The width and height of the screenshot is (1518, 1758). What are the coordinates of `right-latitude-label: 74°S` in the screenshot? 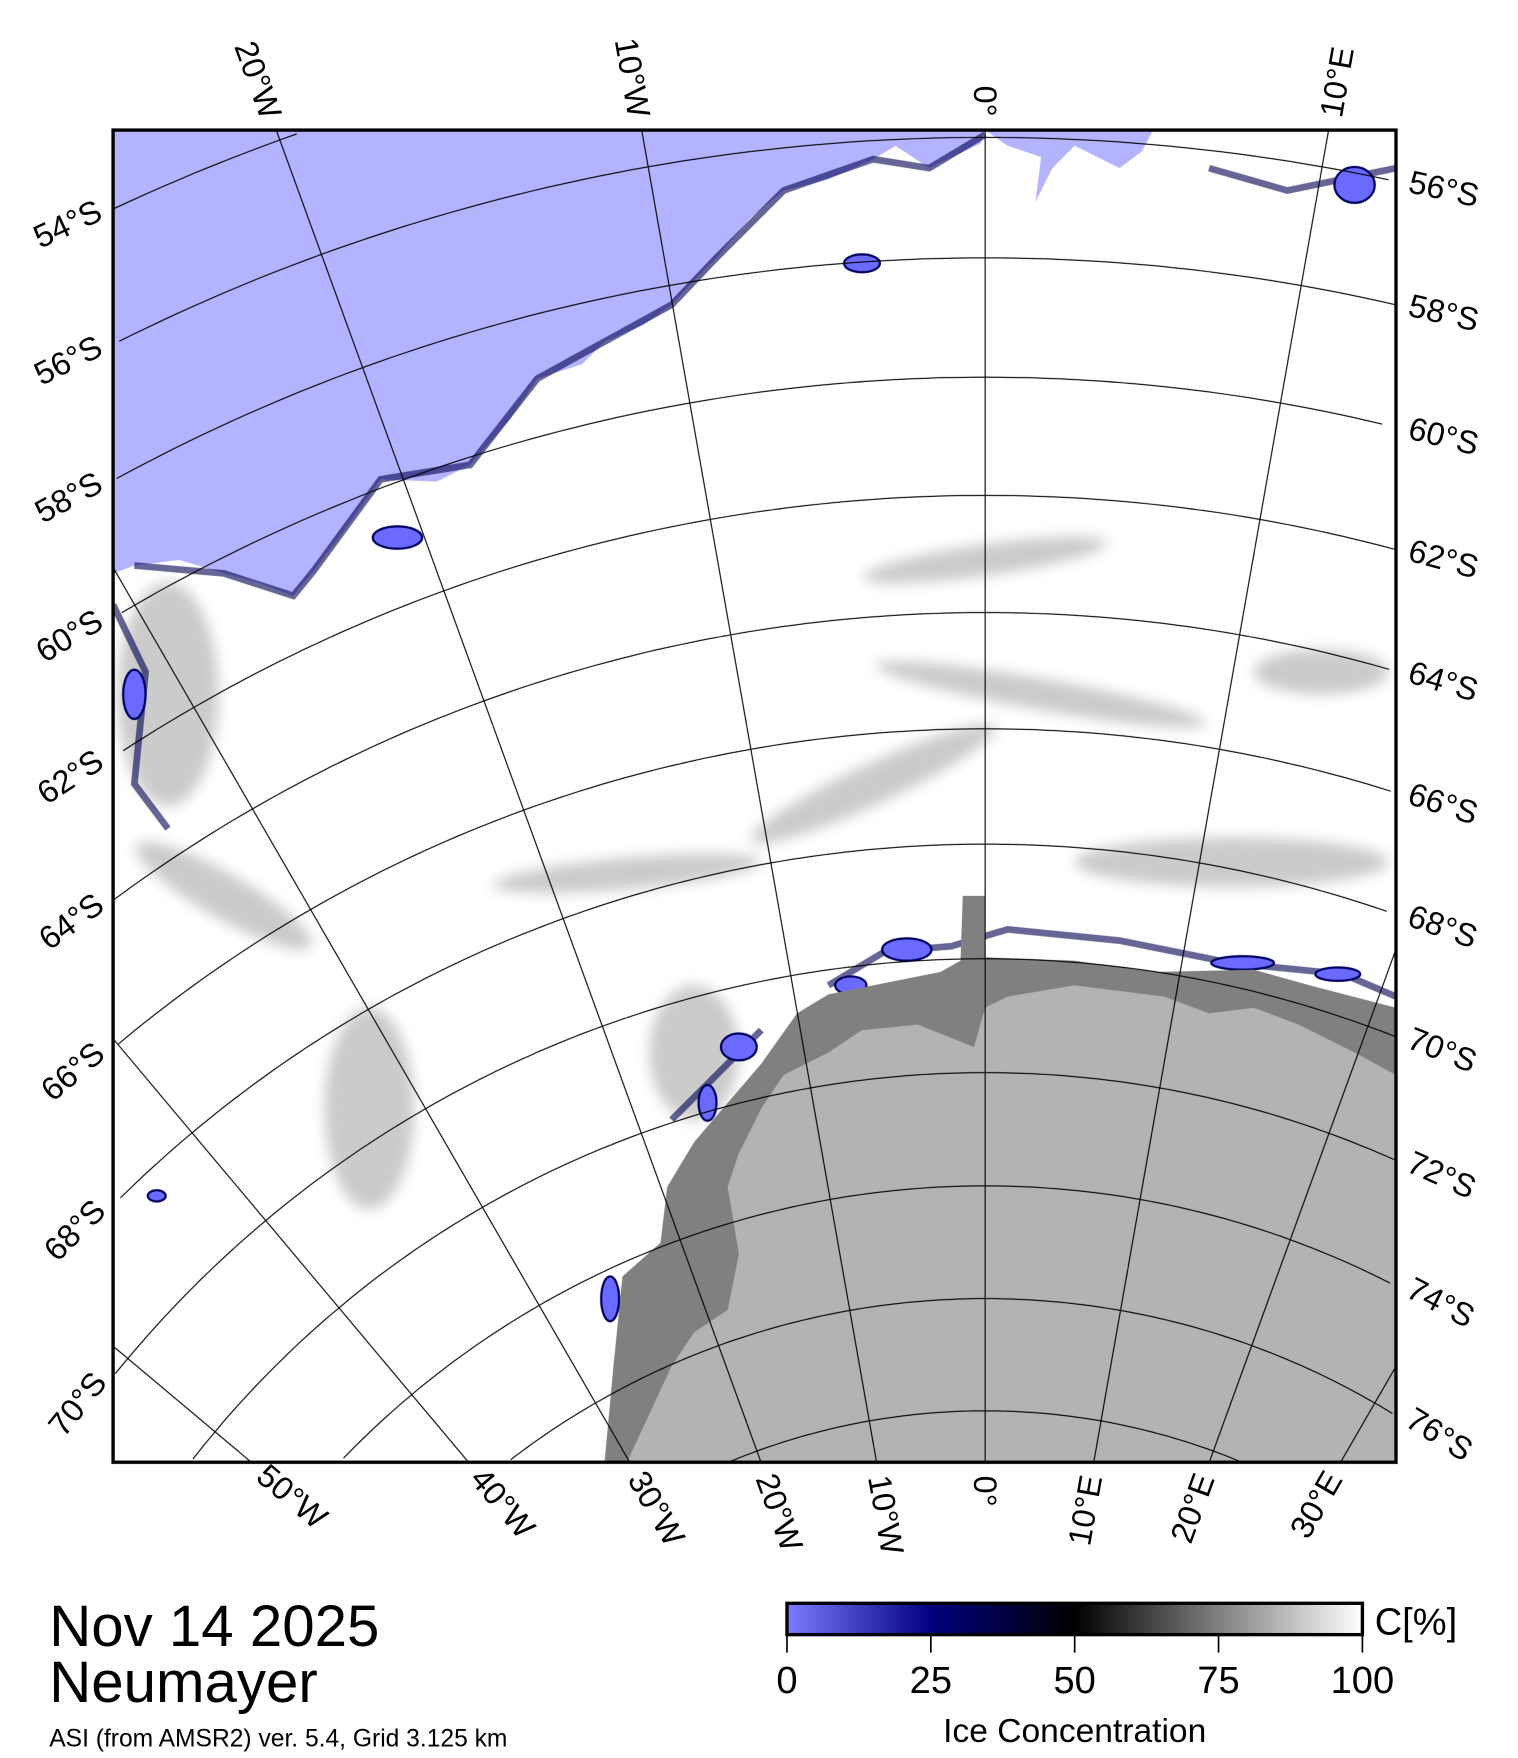 It's located at (1440, 1302).